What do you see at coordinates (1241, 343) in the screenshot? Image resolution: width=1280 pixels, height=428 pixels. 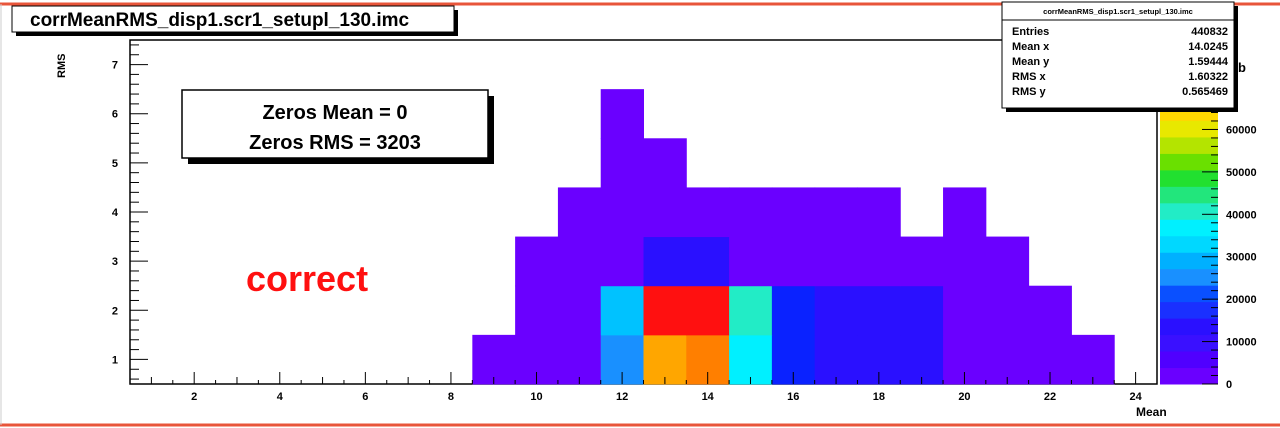 I see `colorbar-tick-label: 10000` at bounding box center [1241, 343].